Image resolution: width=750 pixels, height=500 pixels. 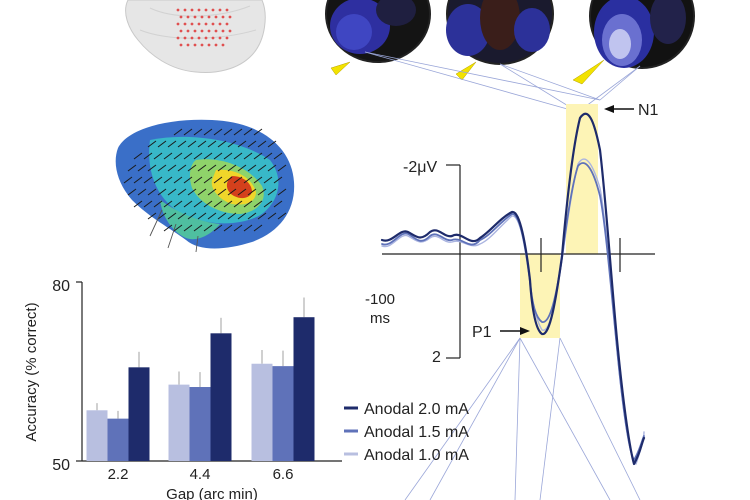 I want to click on bar-x-axis-title: Gap (arc min), so click(x=212, y=493).